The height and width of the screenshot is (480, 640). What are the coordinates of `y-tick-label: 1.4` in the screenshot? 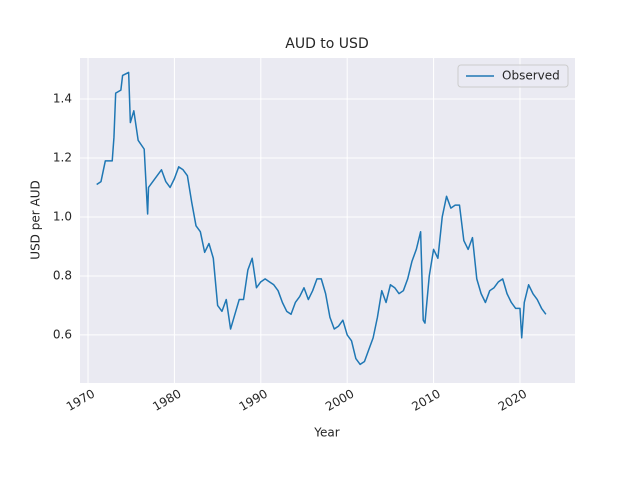 It's located at (62, 98).